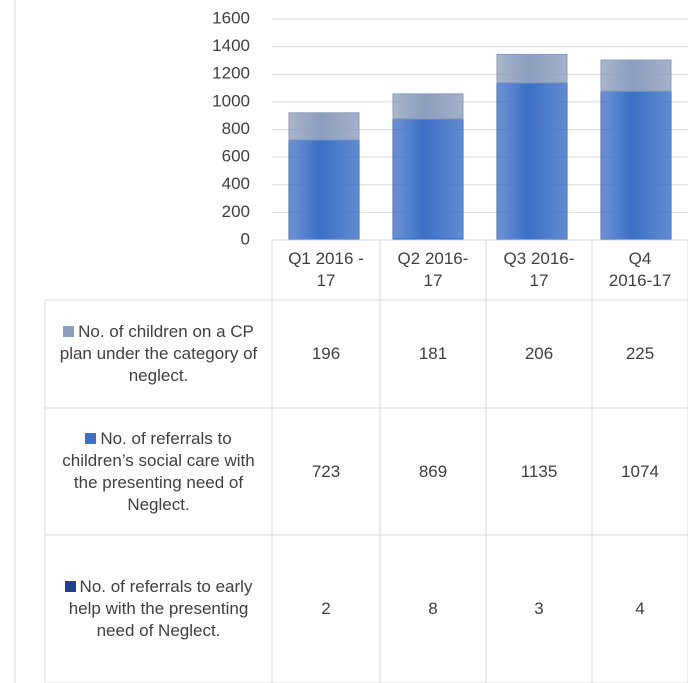 This screenshot has height=683, width=688. I want to click on value-cell: 225, so click(640, 354).